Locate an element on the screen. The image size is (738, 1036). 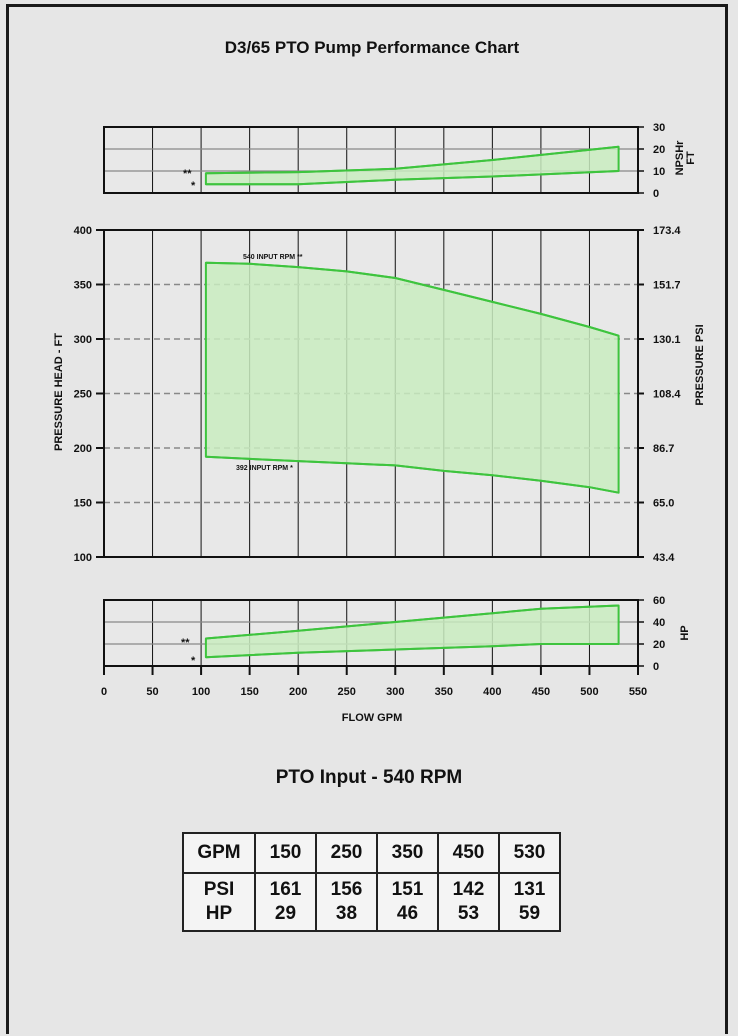
subtitle: PTO Input - 540 RPM is located at coordinates (369, 777).